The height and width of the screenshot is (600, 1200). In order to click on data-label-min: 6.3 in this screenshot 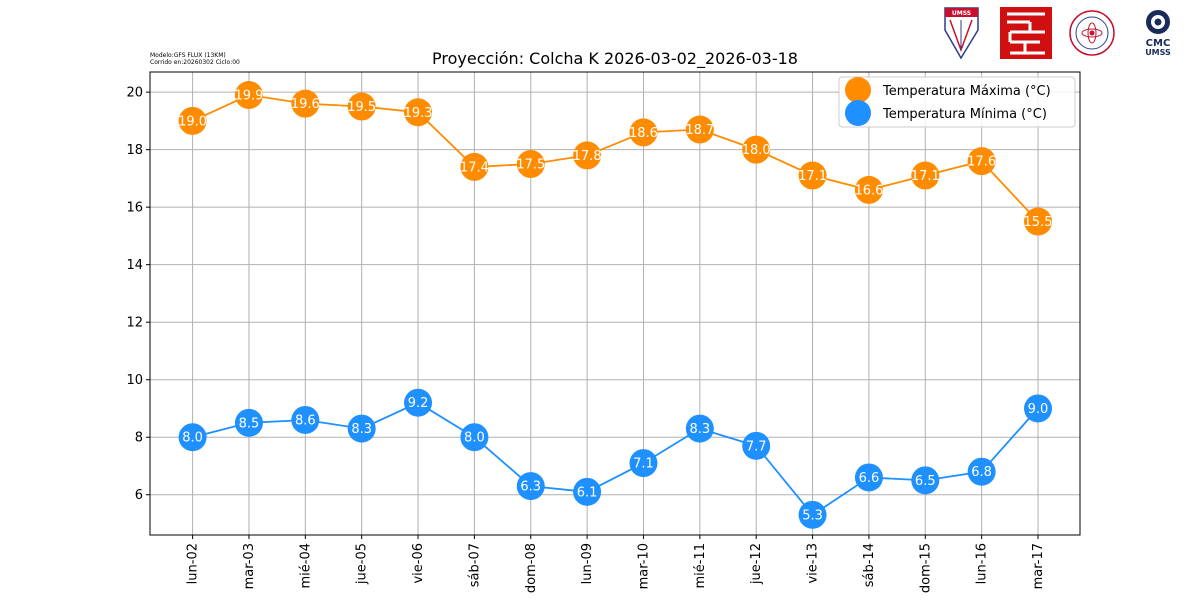, I will do `click(530, 487)`.